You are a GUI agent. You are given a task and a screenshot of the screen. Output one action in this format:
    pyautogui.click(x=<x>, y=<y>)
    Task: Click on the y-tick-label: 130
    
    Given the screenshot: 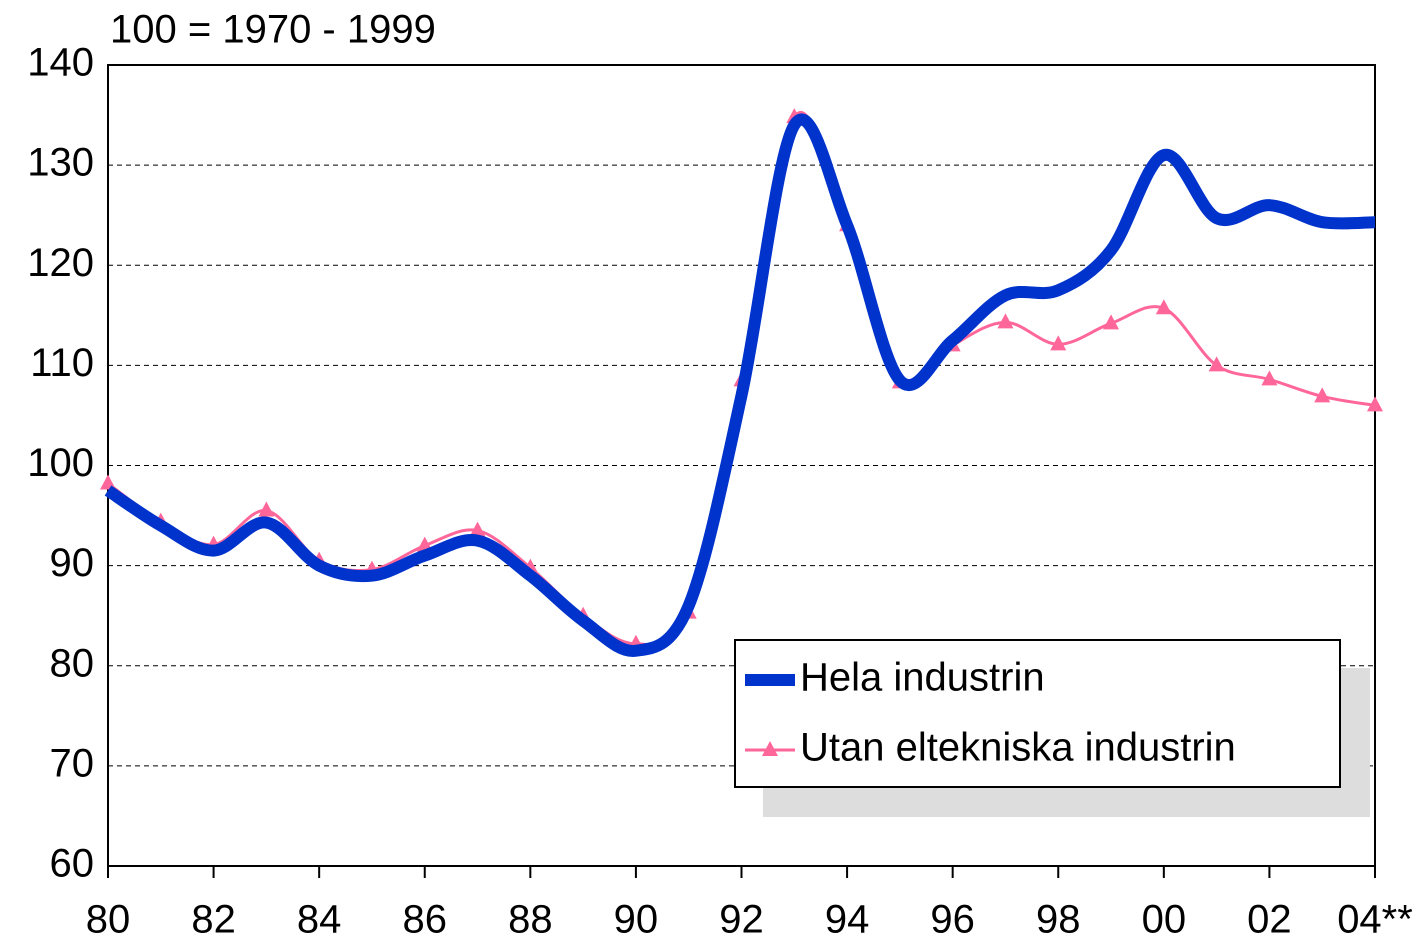 What is the action you would take?
    pyautogui.click(x=60, y=163)
    